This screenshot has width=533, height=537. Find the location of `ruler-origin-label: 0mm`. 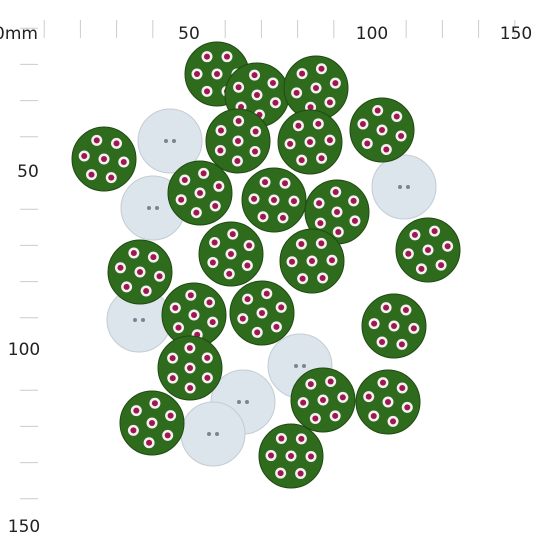

ruler-origin-label: 0mm is located at coordinates (19, 34).